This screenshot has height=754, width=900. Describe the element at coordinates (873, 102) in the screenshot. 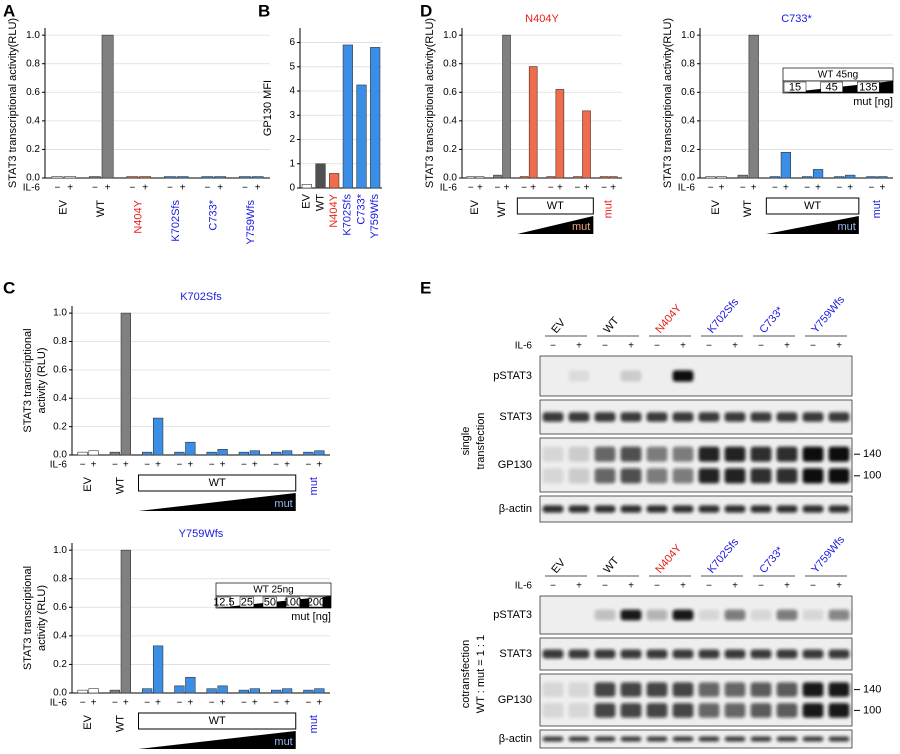

I see `inset-unit: mut [ng]` at that location.